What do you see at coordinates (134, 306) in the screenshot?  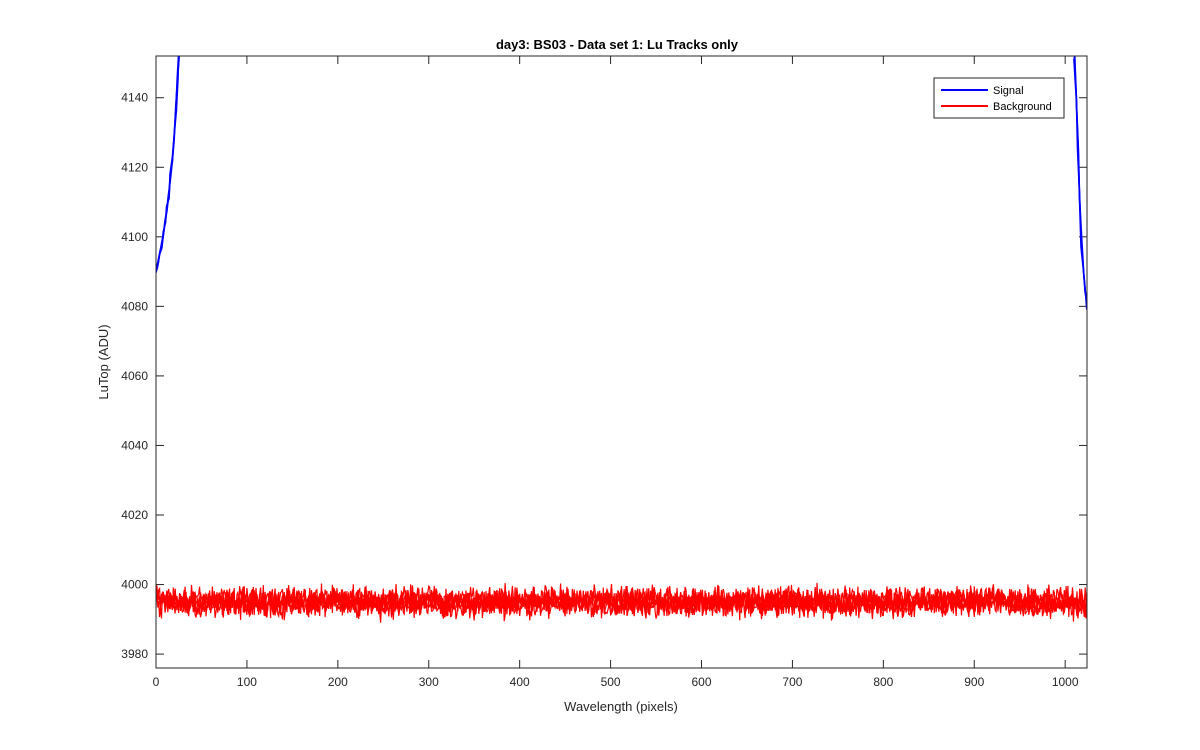 I see `y-tick-label: 4080` at bounding box center [134, 306].